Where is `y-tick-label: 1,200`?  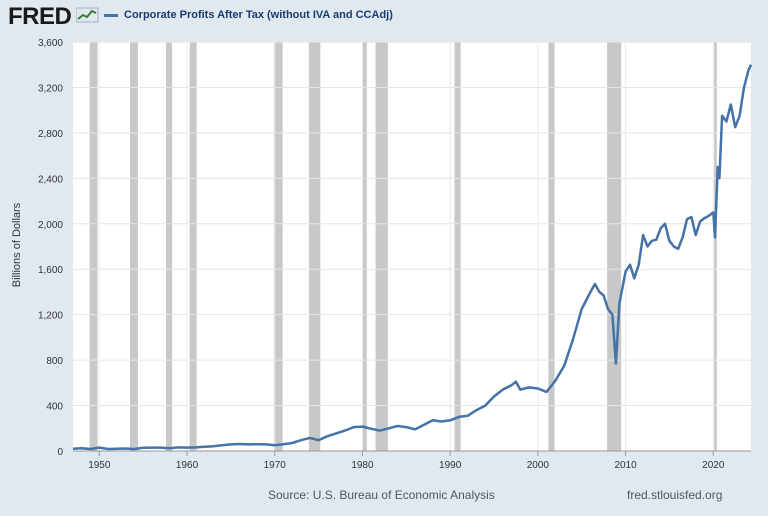
y-tick-label: 1,200 is located at coordinates (50, 316).